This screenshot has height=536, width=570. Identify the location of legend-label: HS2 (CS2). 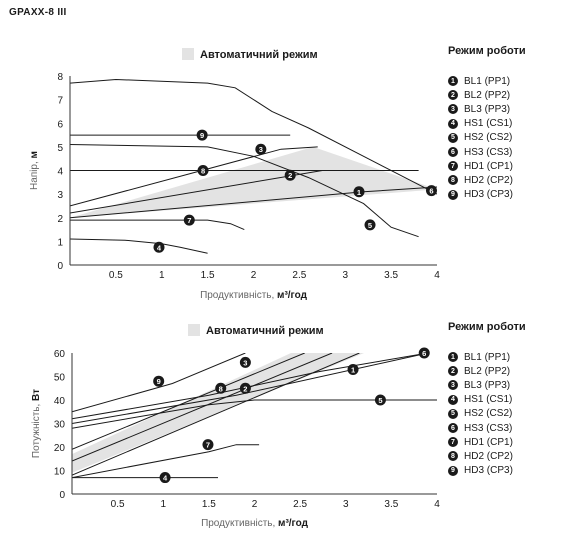
(488, 414).